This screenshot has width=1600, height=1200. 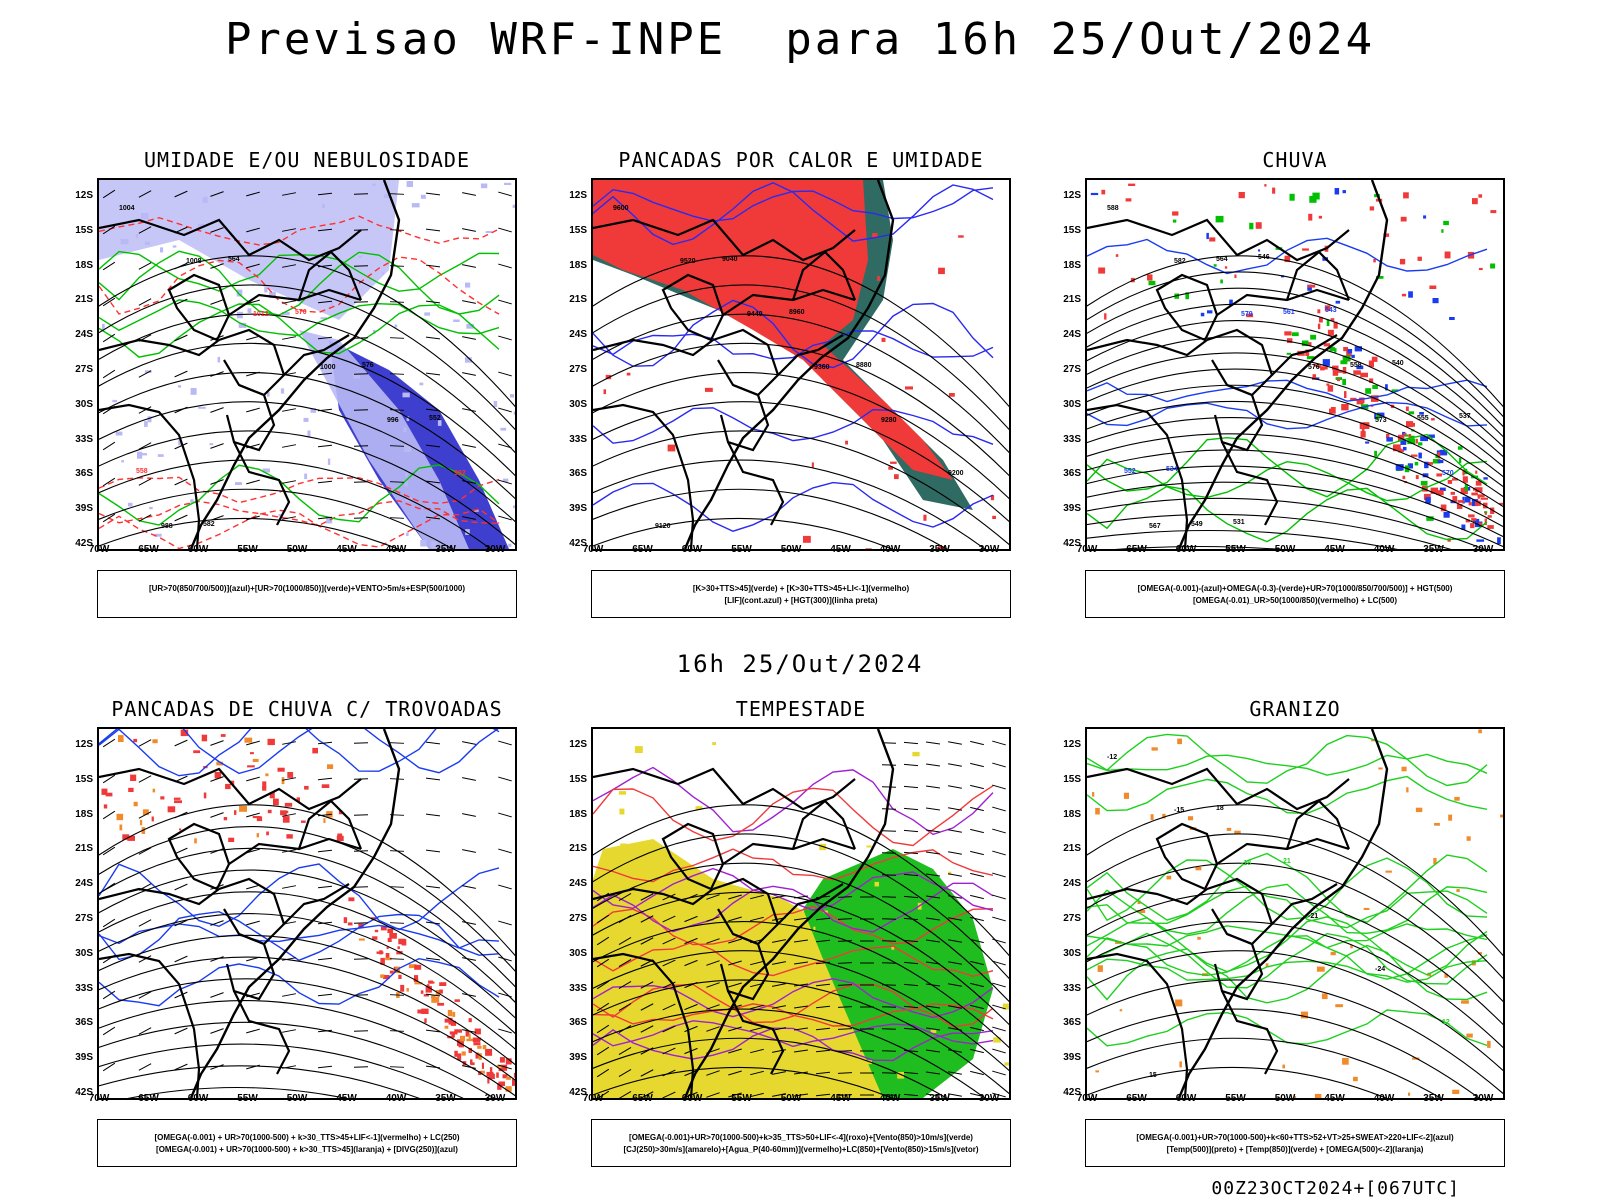 I want to click on contour-label: 9200, so click(x=956, y=473).